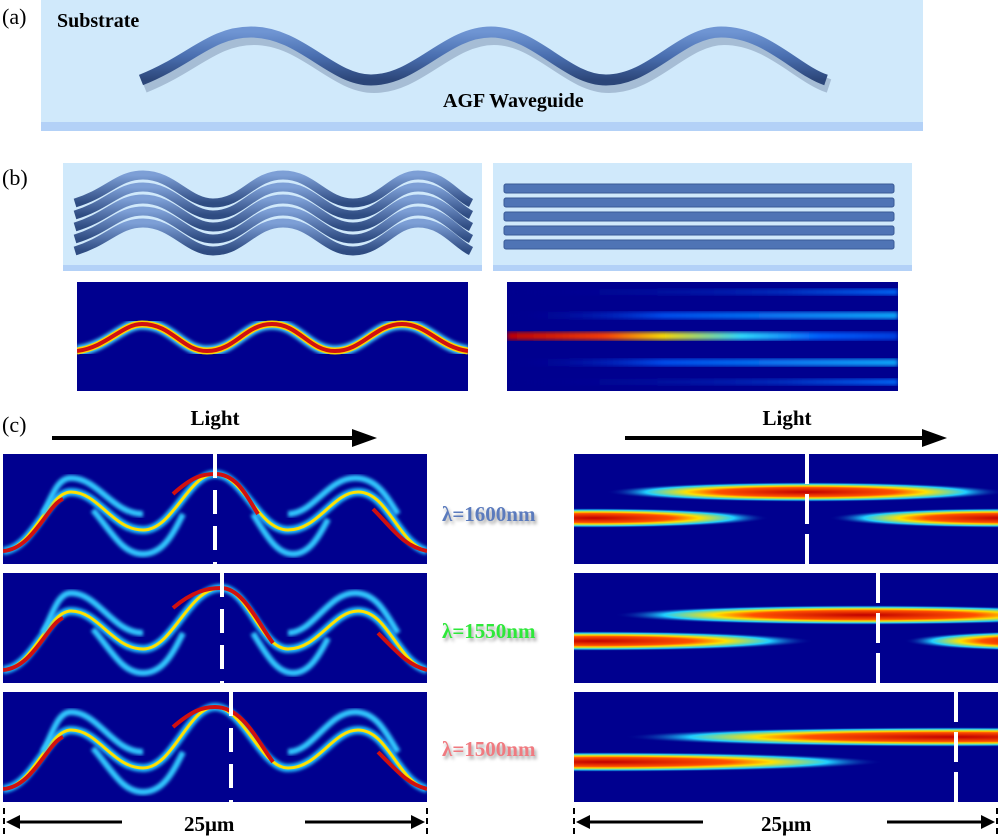  I want to click on curved-waveguide-array-icon, so click(273, 213).